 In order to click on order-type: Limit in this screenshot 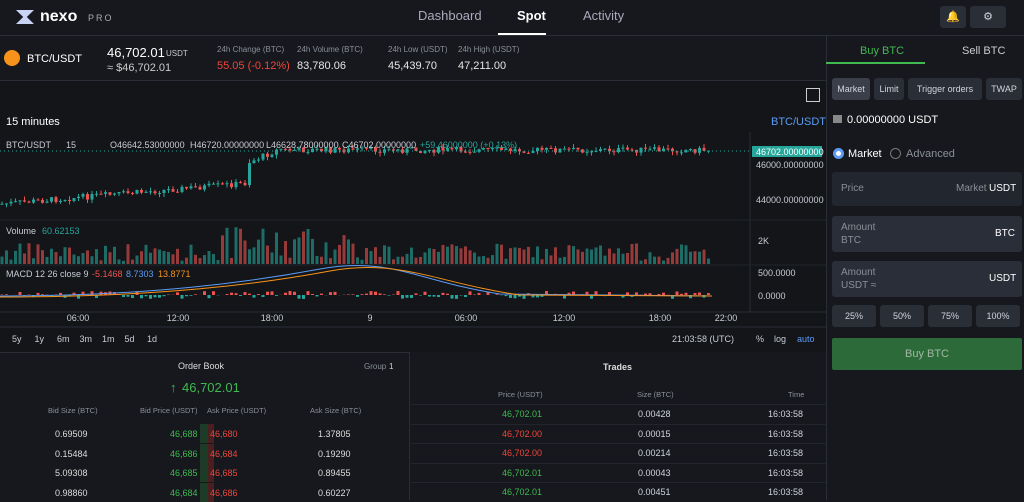, I will do `click(889, 89)`.